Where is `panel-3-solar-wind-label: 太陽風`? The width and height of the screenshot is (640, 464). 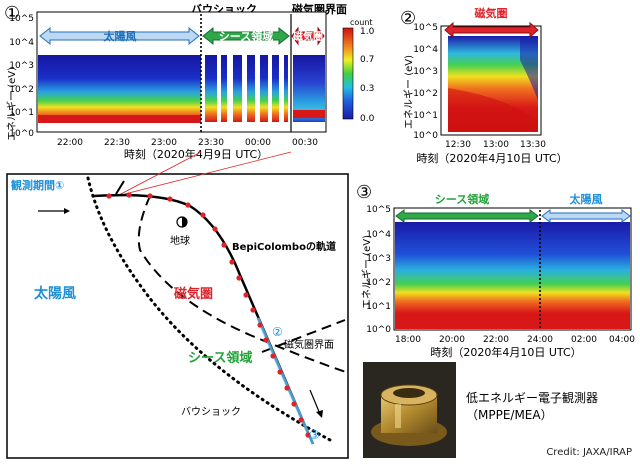 panel-3-solar-wind-label: 太陽風 is located at coordinates (586, 199).